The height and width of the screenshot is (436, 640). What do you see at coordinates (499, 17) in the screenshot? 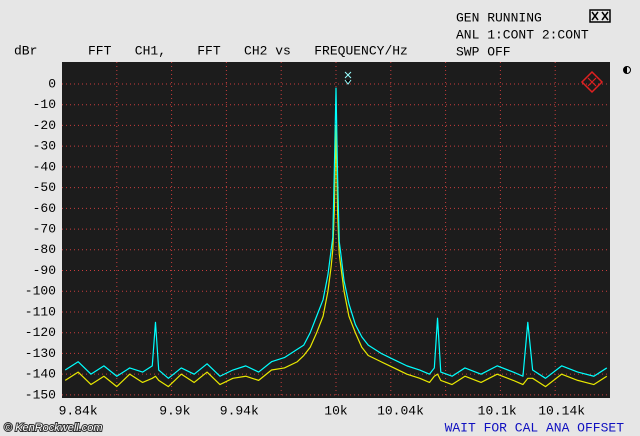
I see `status-line: GEN RUNNING` at bounding box center [499, 17].